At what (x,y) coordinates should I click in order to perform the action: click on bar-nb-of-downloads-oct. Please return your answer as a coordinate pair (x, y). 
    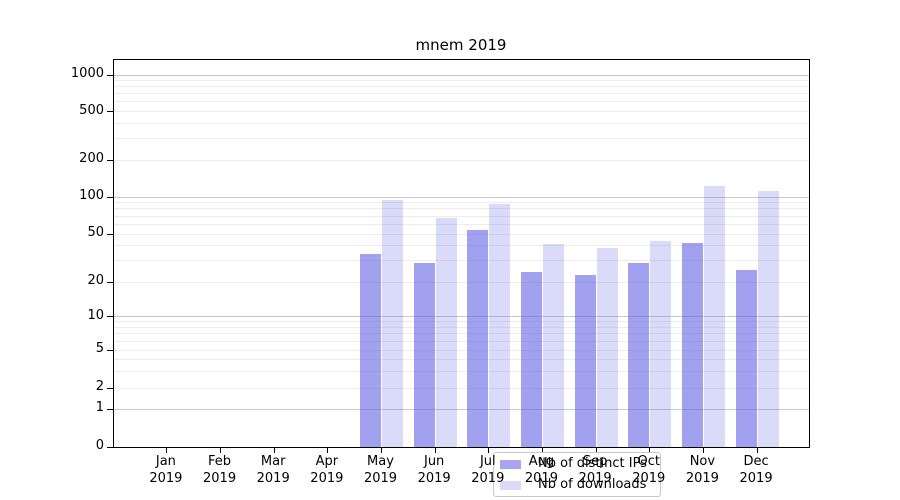
    Looking at the image, I should click on (661, 343).